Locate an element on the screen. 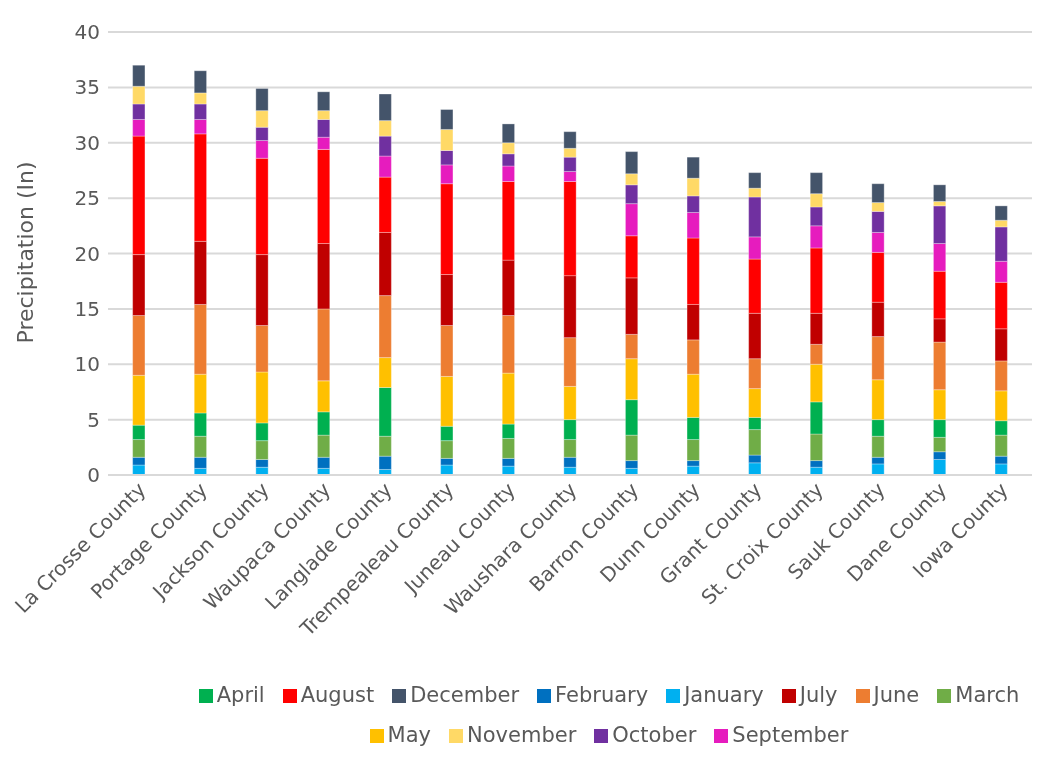  legend-label: December is located at coordinates (465, 695).